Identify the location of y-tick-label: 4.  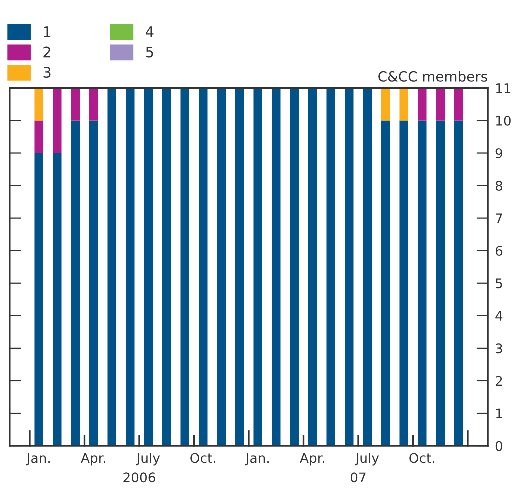
(499, 316).